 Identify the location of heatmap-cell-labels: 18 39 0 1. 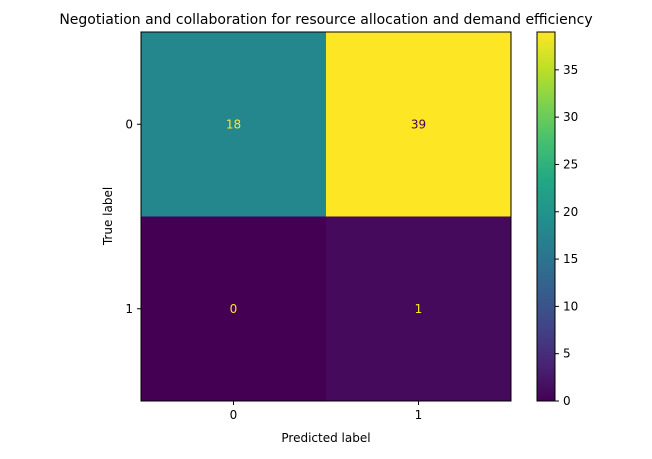
(326, 216).